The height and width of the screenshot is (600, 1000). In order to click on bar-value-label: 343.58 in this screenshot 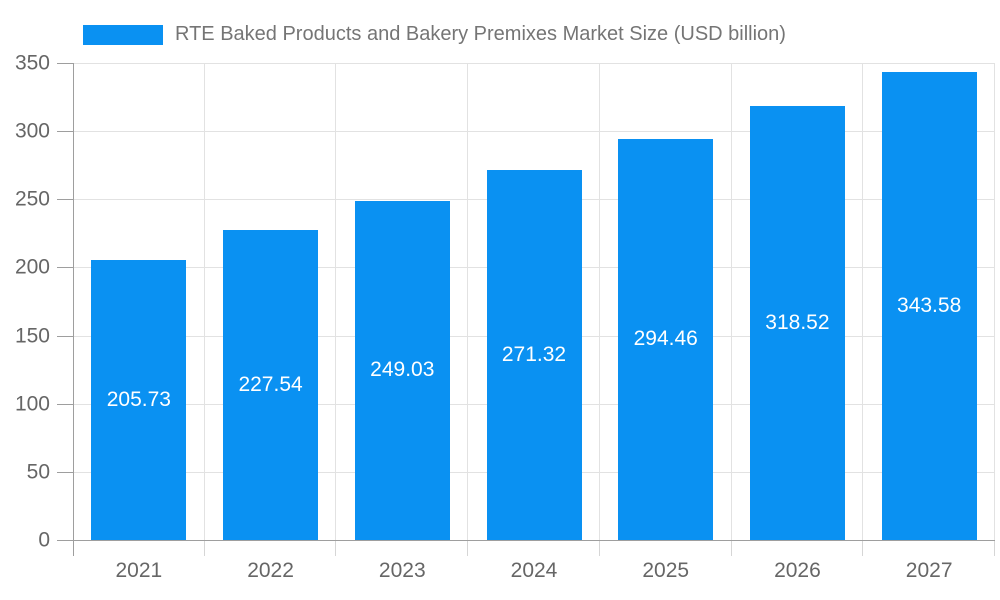, I will do `click(929, 305)`.